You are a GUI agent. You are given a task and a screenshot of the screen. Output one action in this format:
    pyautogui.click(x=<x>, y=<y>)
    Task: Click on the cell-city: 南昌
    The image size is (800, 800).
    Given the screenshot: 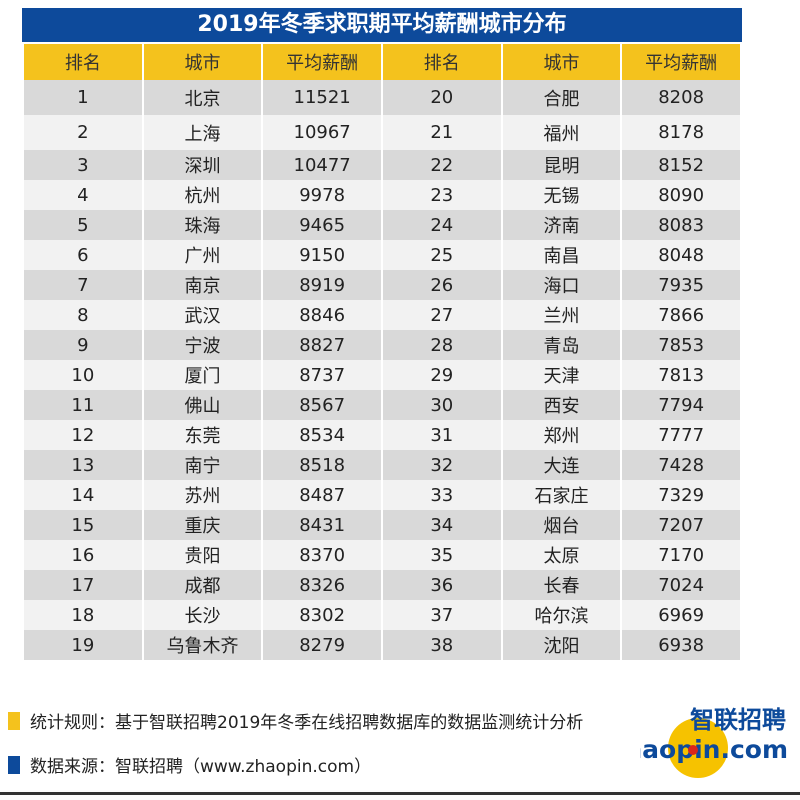 What is the action you would take?
    pyautogui.click(x=561, y=255)
    